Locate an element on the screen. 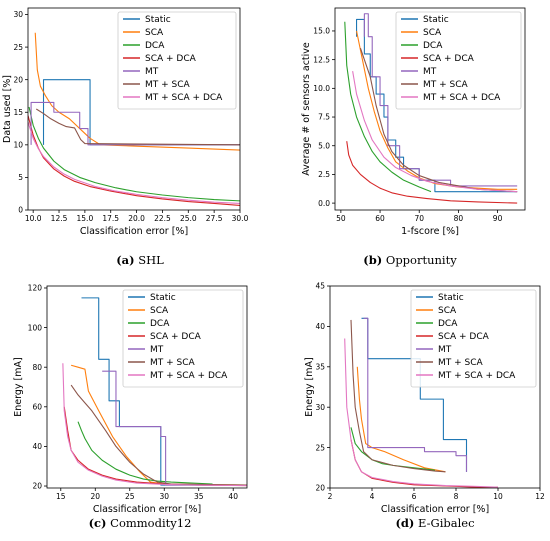  caption-label: (c) is located at coordinates (98, 523).